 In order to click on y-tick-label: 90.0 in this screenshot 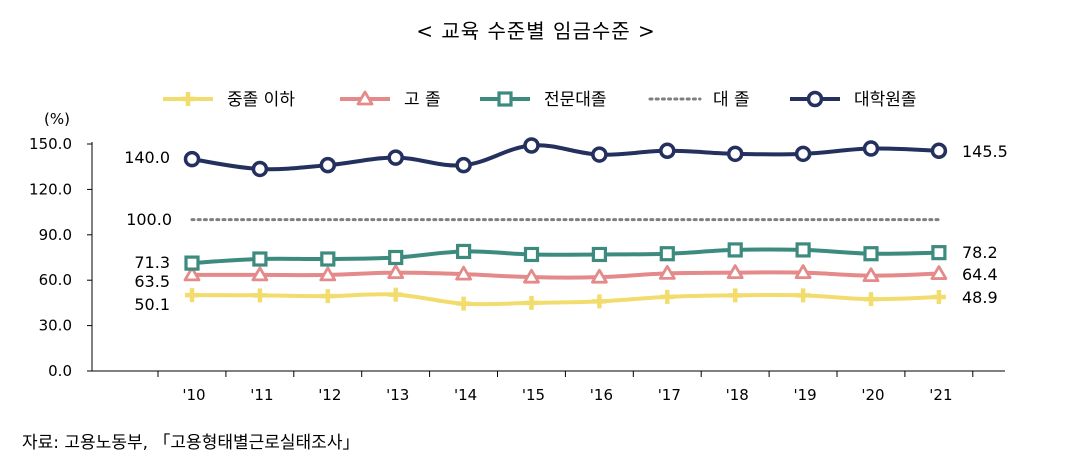, I will do `click(55, 235)`.